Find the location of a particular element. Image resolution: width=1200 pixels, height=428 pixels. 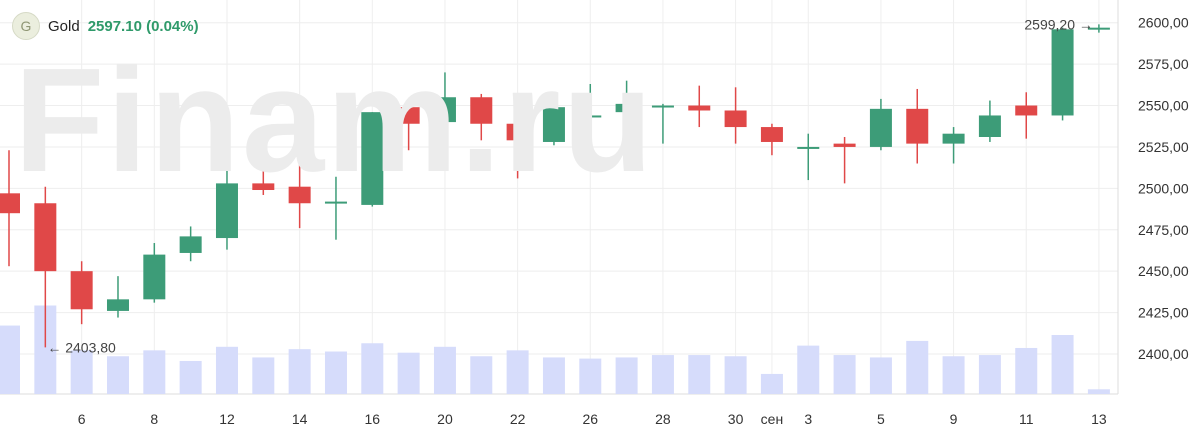

x-tick-label: 5 is located at coordinates (881, 419).